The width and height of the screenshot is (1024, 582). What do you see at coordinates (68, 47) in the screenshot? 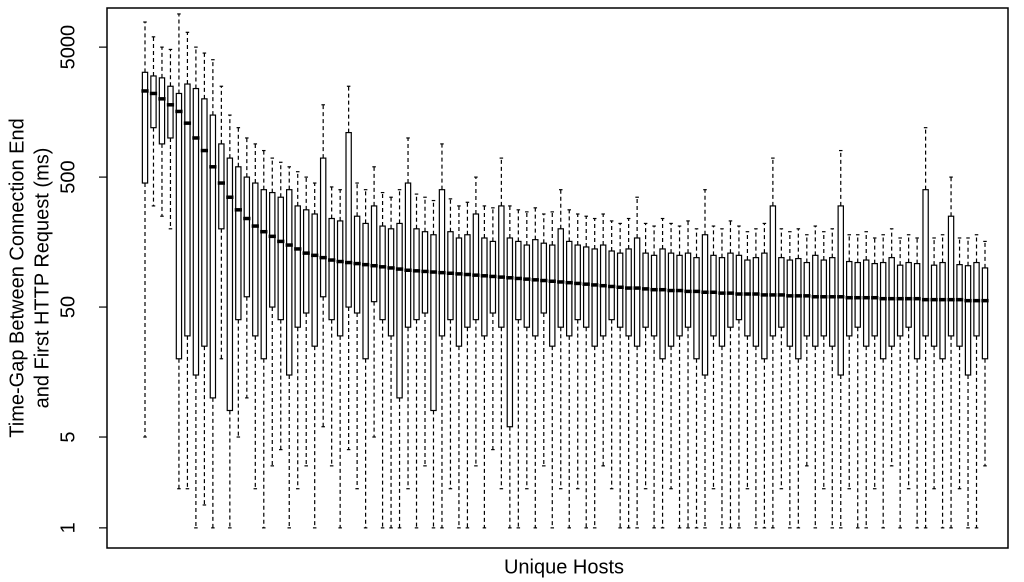
I see `y-tick-label: 5000` at bounding box center [68, 47].